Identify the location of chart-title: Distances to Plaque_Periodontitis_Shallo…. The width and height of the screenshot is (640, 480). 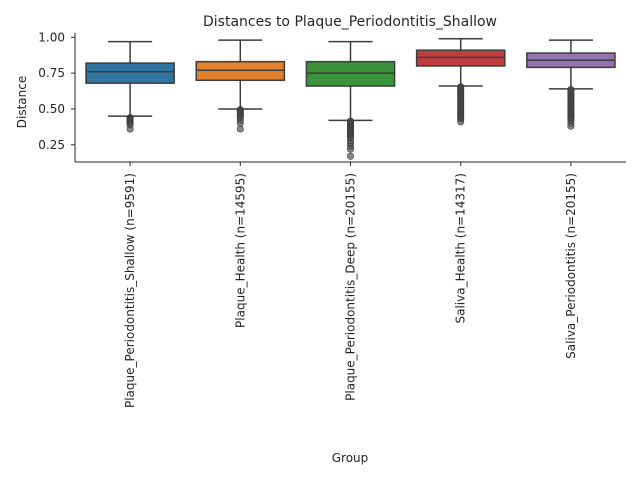
(350, 22).